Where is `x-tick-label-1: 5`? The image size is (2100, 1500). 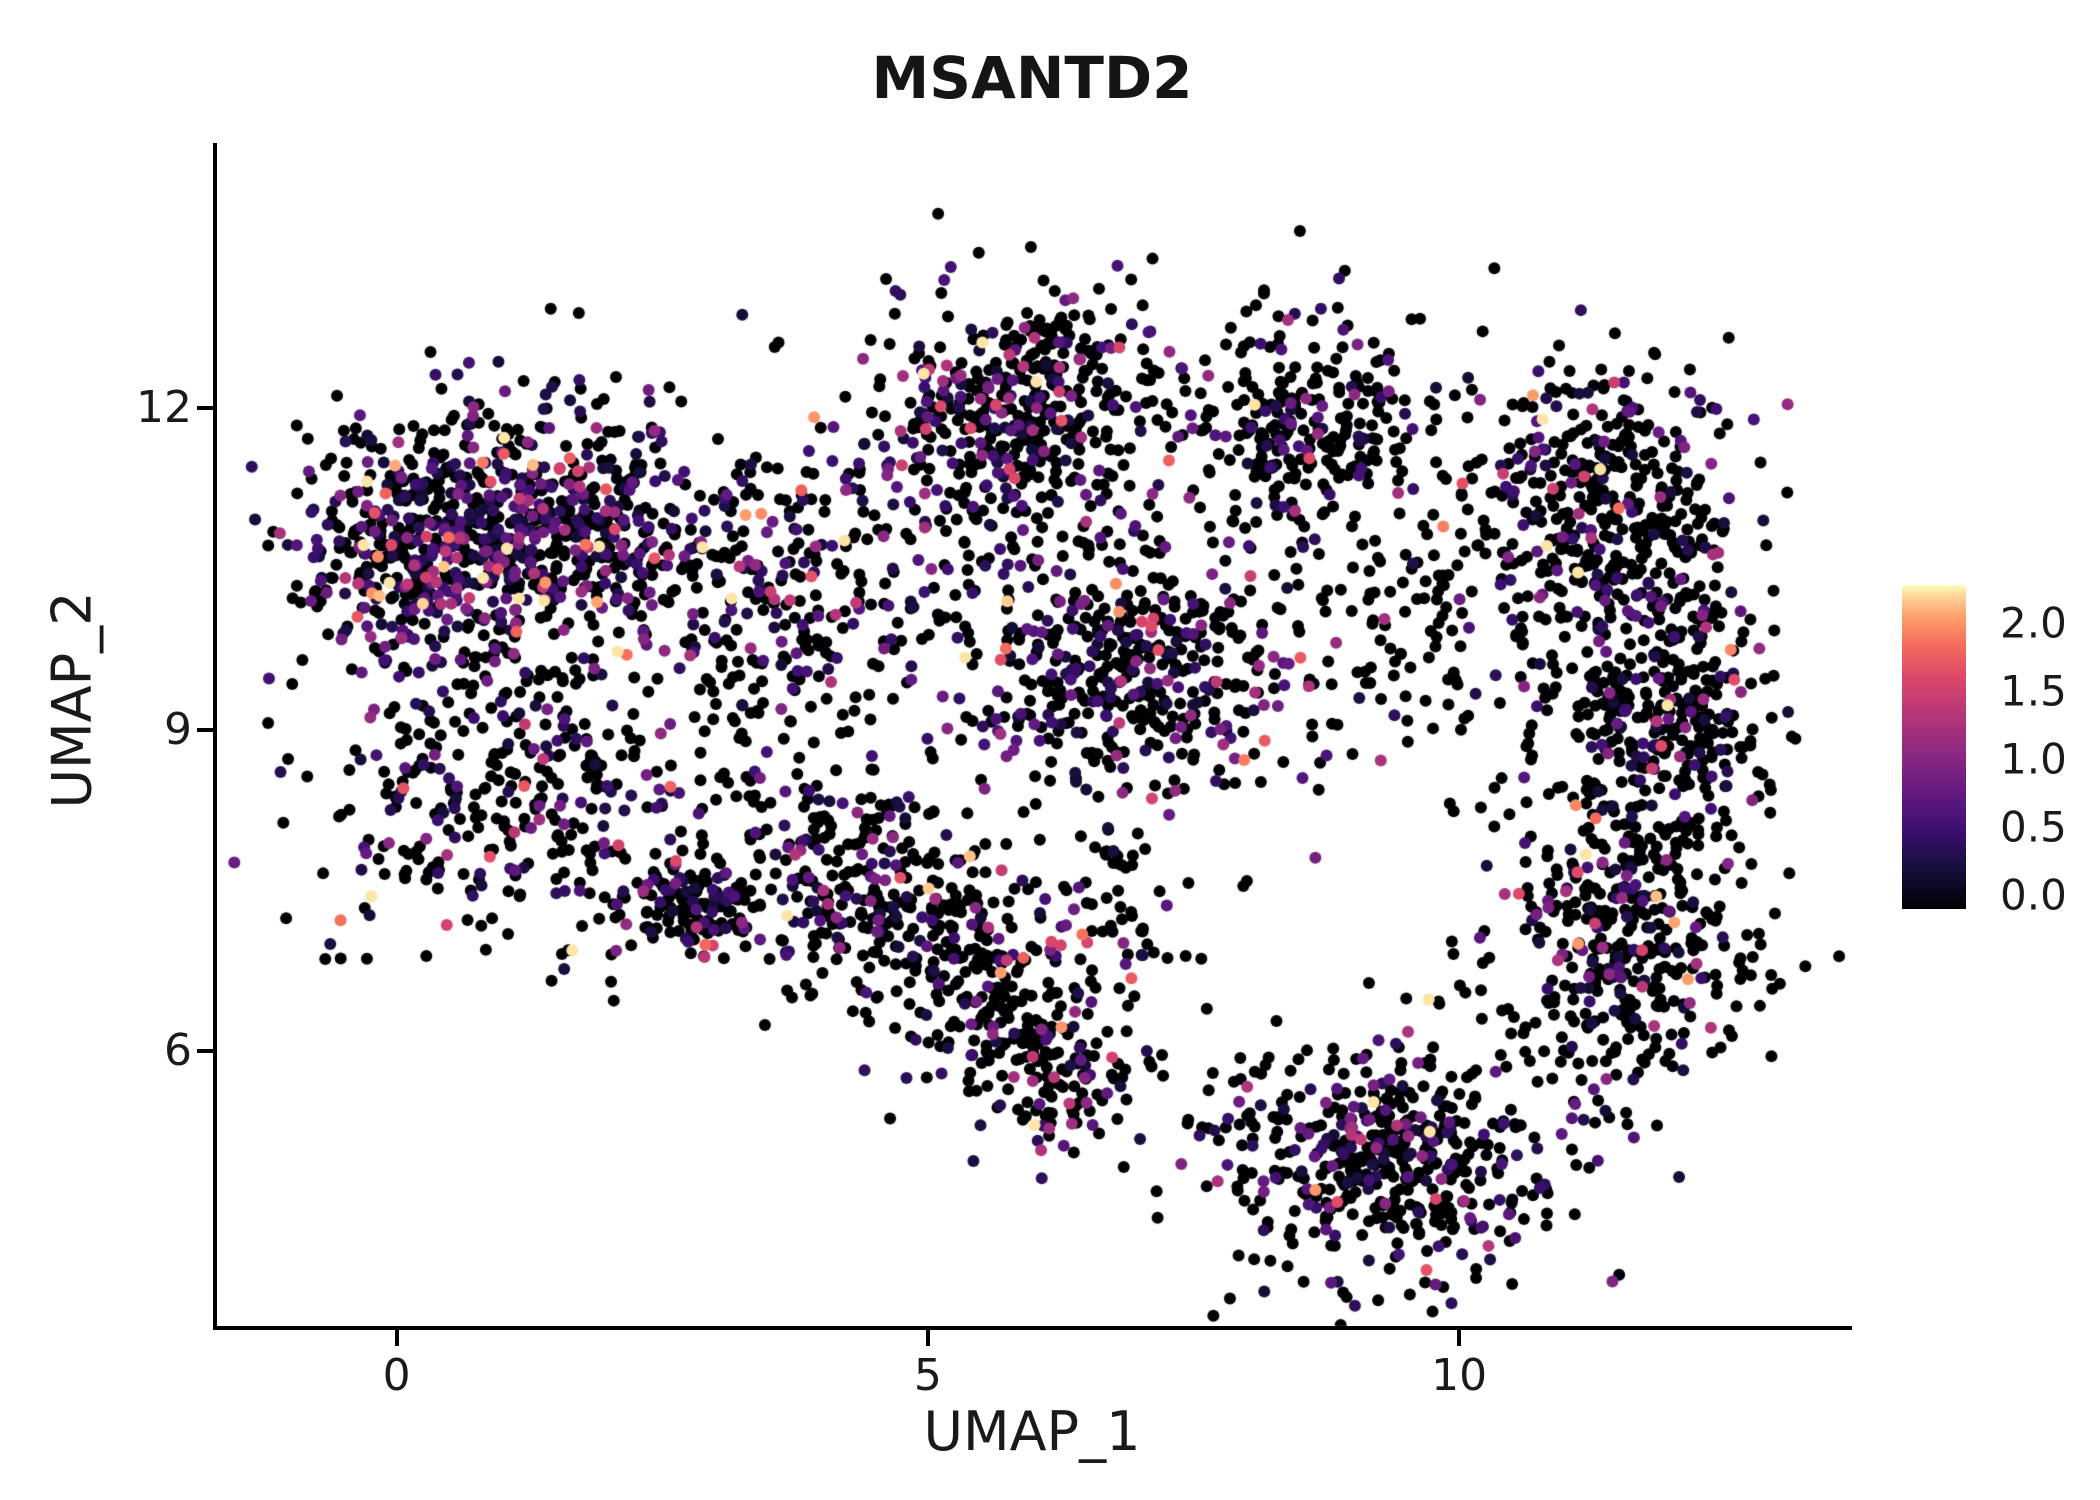
x-tick-label-1: 5 is located at coordinates (927, 1375).